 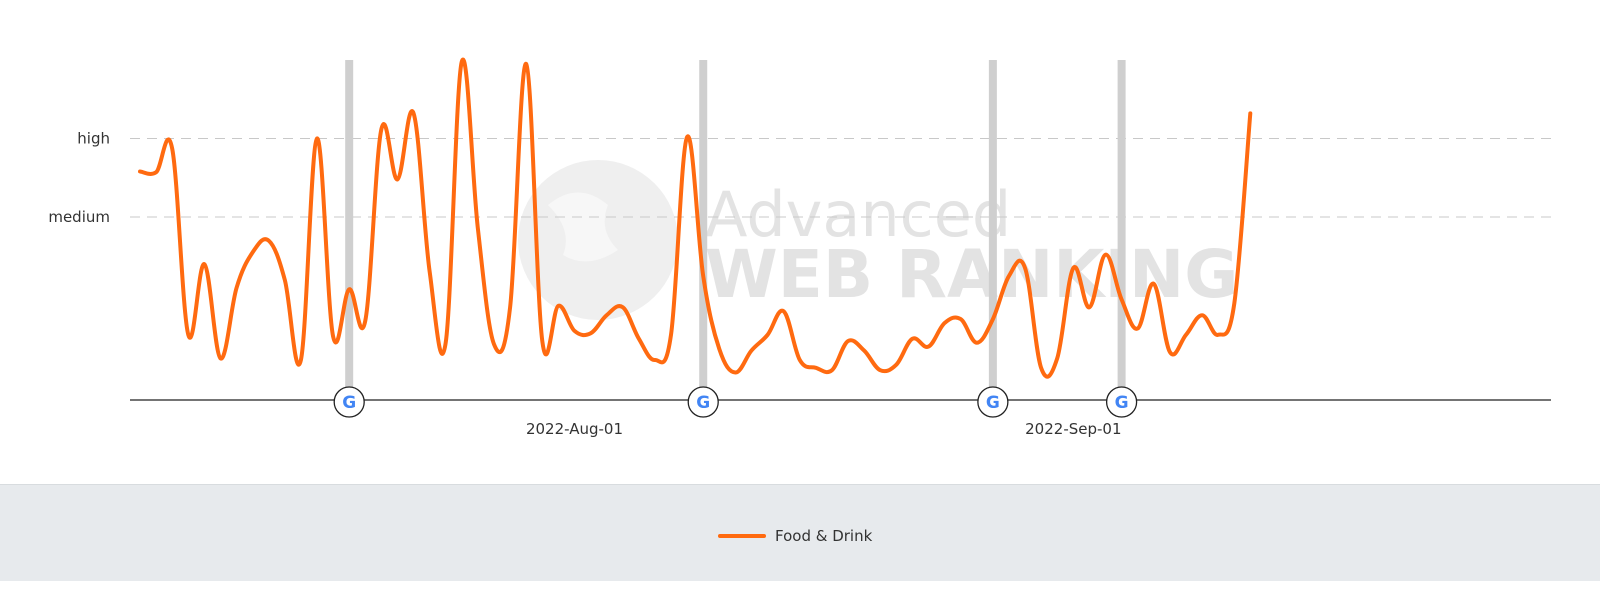 I want to click on legend-item-food-drink: Food & Drink, so click(x=795, y=536).